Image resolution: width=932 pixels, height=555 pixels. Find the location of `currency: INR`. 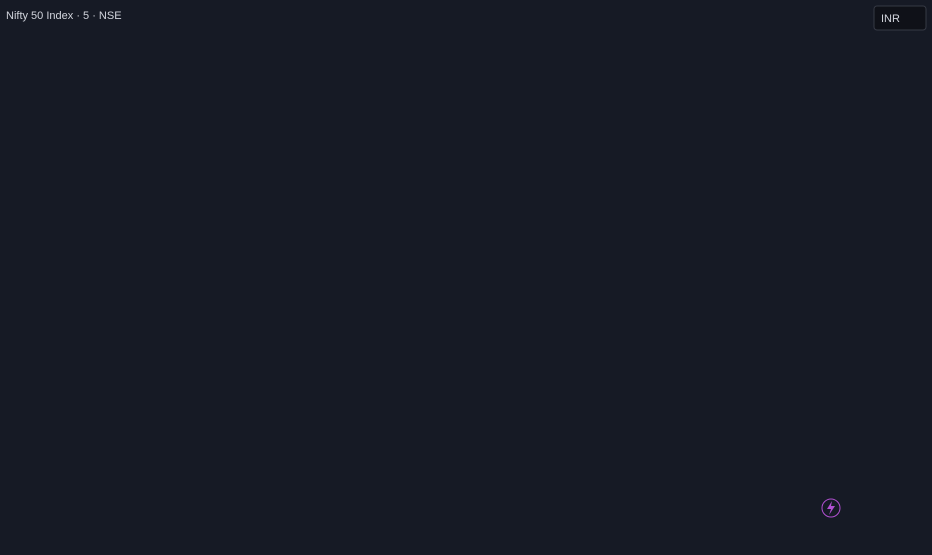

currency: INR is located at coordinates (890, 19).